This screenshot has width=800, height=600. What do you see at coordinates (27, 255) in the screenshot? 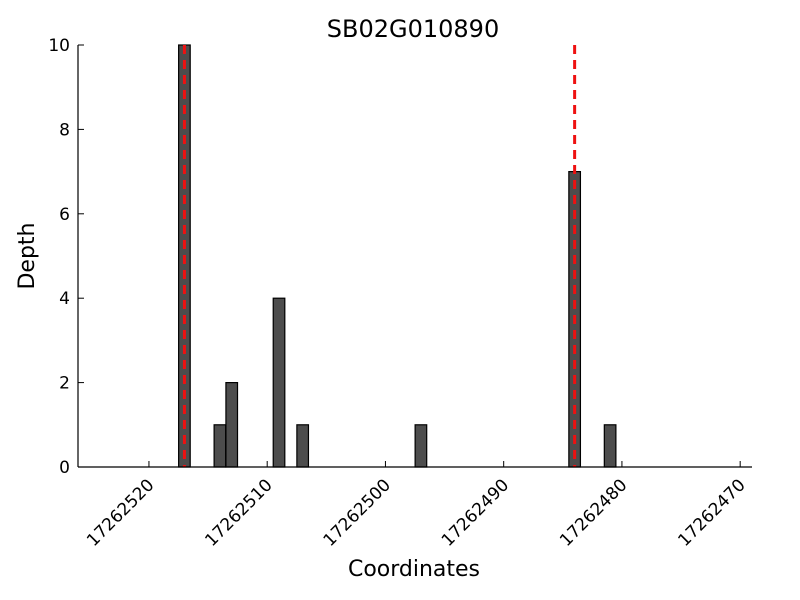
I see `y-axis-label: Depth` at bounding box center [27, 255].